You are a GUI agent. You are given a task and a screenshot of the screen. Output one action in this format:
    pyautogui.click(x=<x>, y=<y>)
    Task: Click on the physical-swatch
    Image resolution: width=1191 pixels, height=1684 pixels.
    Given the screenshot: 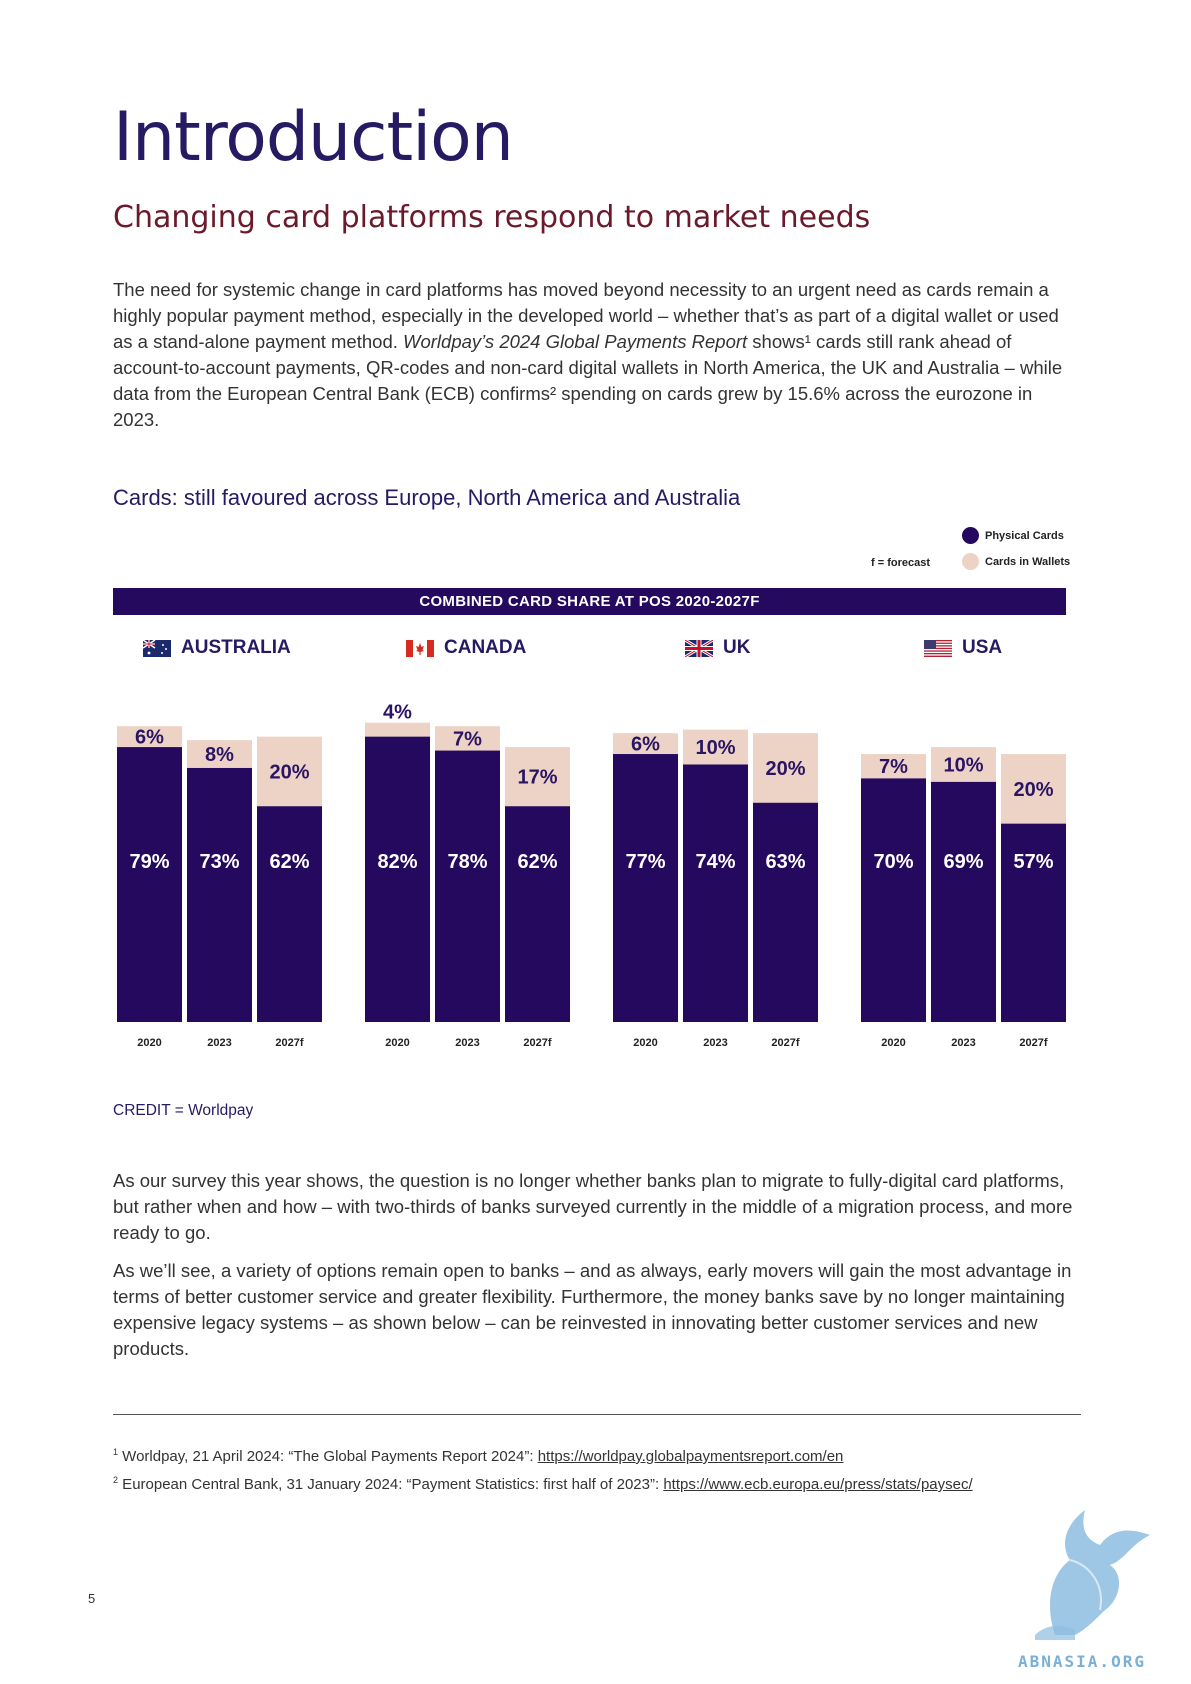 What is the action you would take?
    pyautogui.click(x=970, y=535)
    